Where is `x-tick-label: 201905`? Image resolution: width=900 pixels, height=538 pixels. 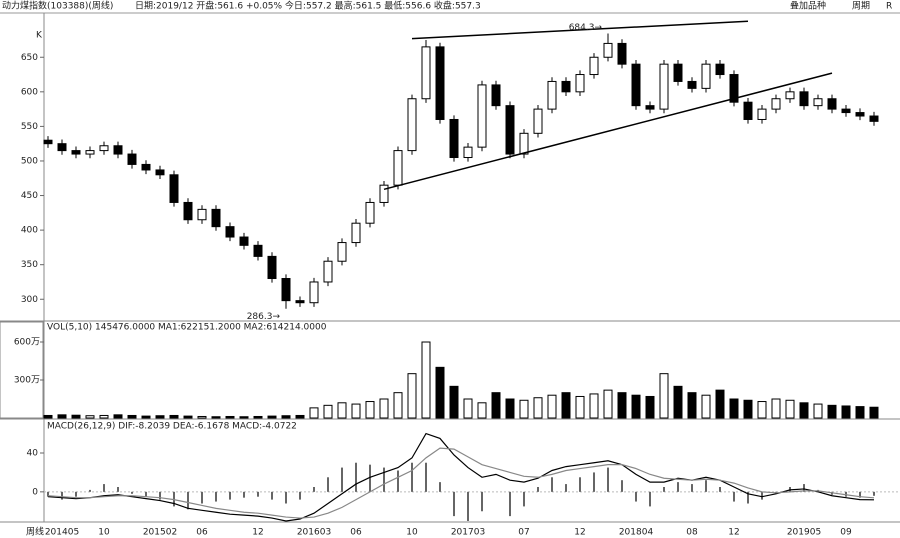 x-tick-label: 201905 is located at coordinates (804, 533).